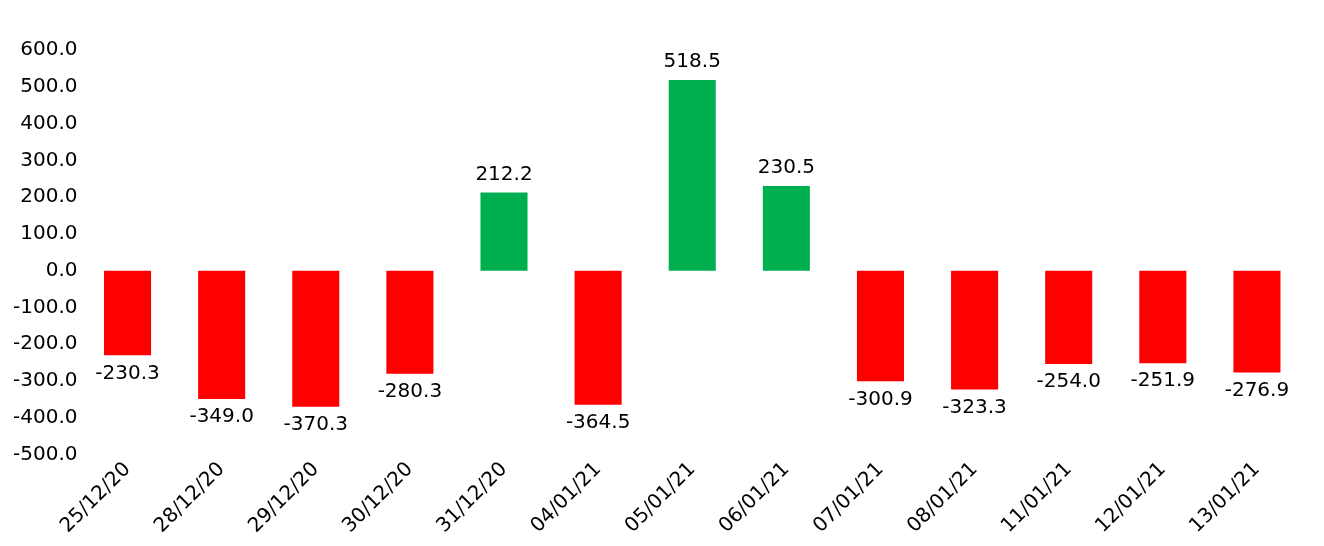  What do you see at coordinates (598, 420) in the screenshot?
I see `data-label: -364.5` at bounding box center [598, 420].